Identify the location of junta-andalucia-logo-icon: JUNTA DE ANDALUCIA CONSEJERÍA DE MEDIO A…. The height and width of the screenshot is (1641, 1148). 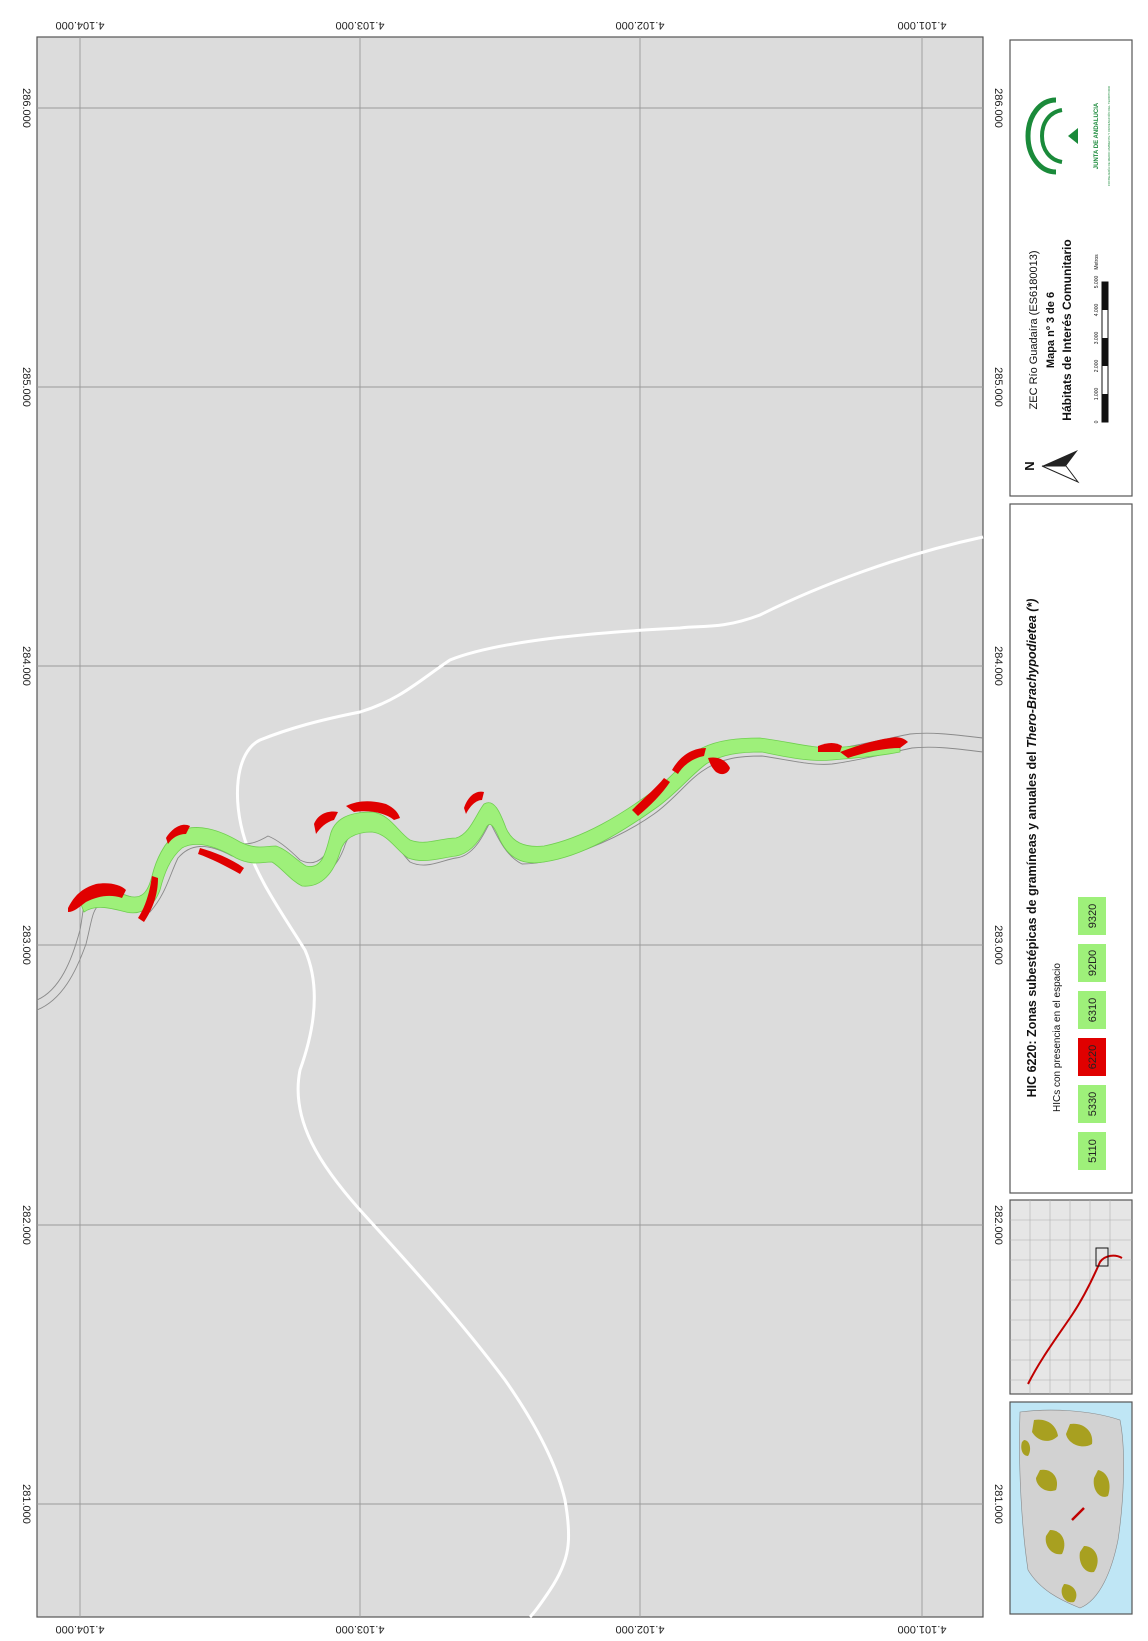
(1068, 135).